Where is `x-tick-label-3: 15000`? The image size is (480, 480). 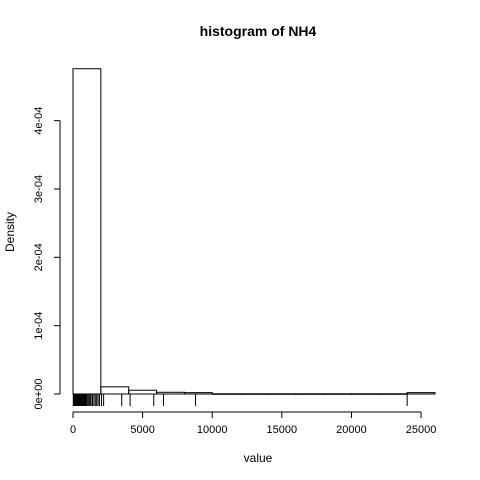
x-tick-label-3: 15000 is located at coordinates (282, 430).